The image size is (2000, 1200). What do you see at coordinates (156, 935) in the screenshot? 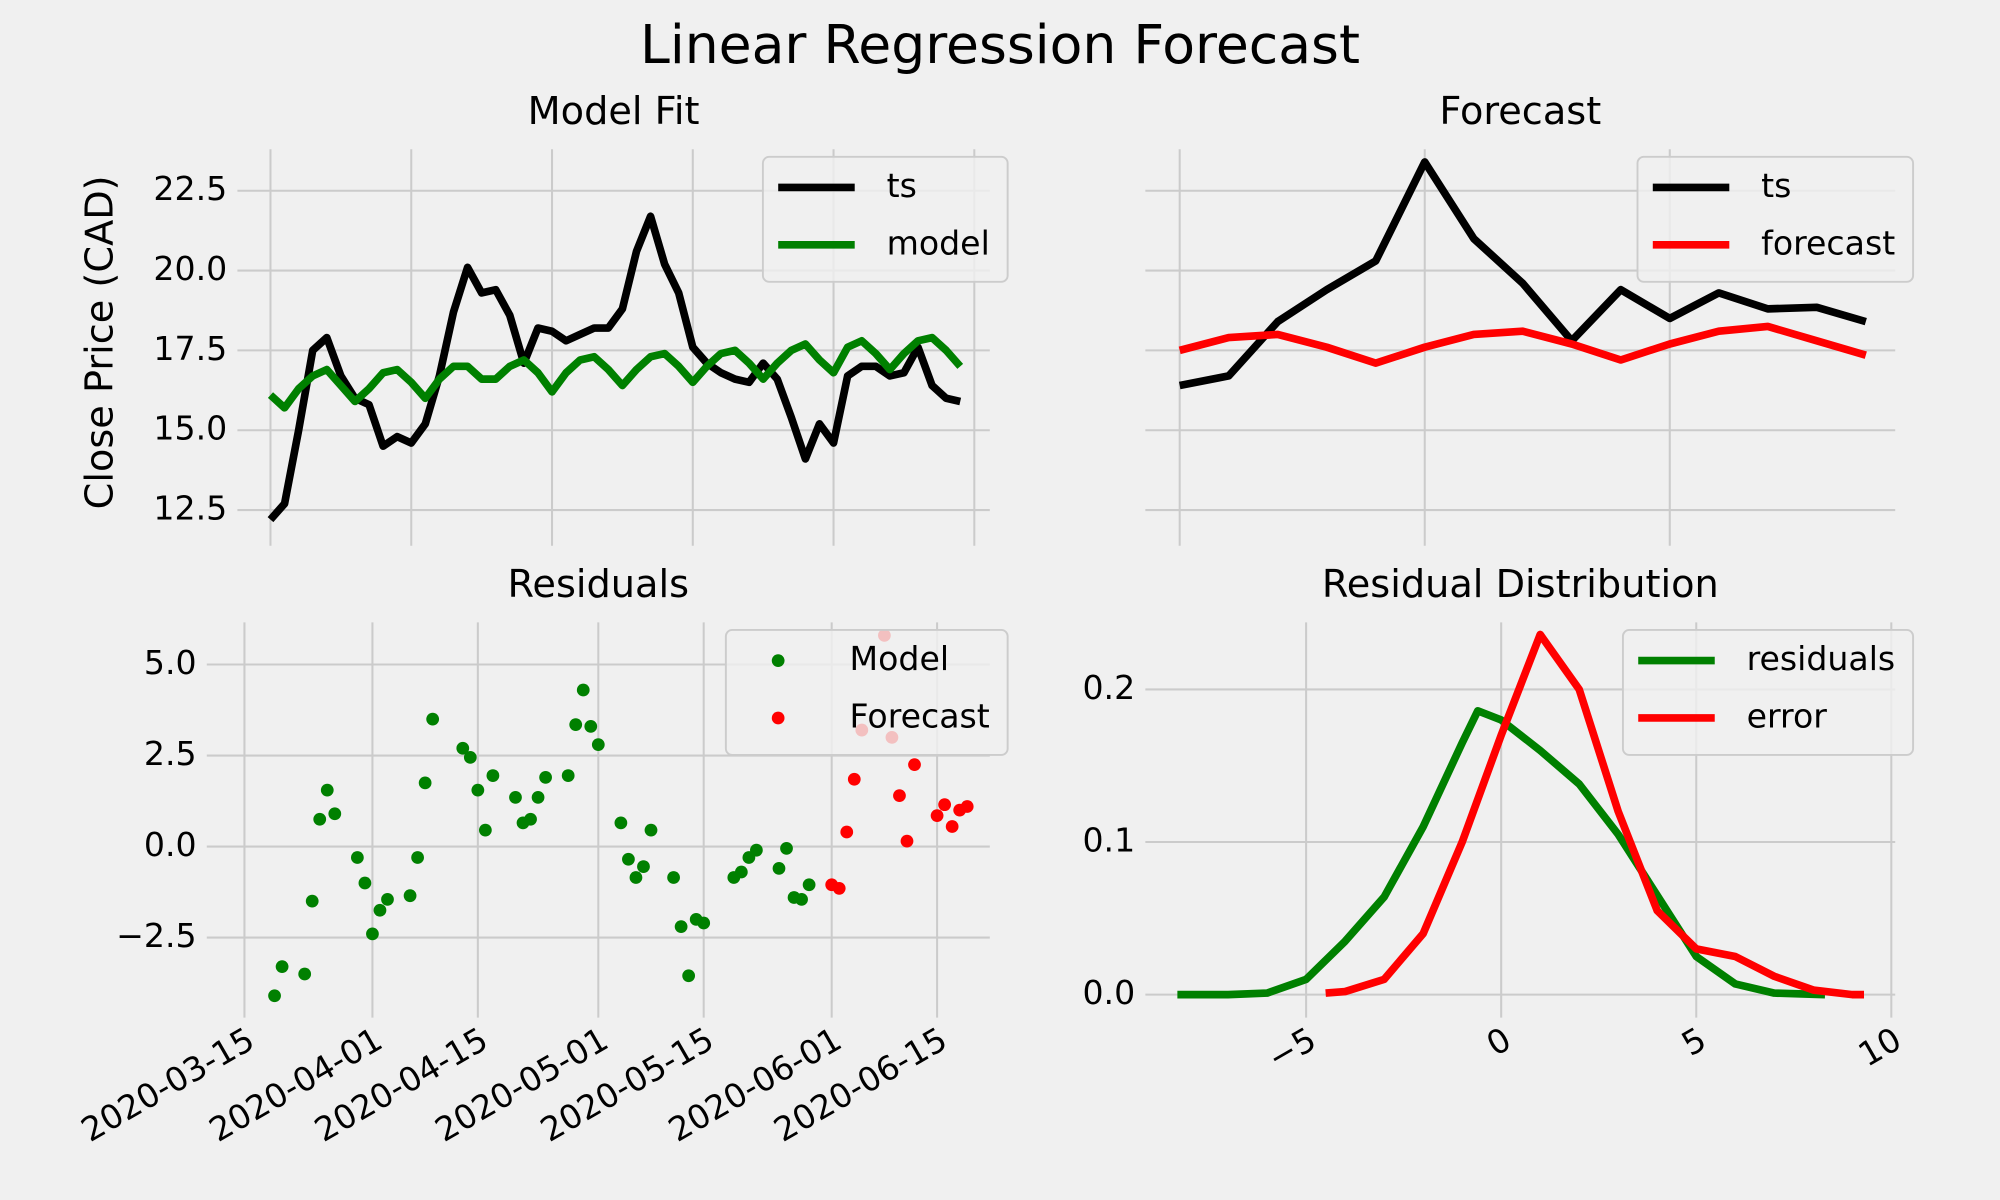
I see `y-tick-label: −2.5` at bounding box center [156, 935].